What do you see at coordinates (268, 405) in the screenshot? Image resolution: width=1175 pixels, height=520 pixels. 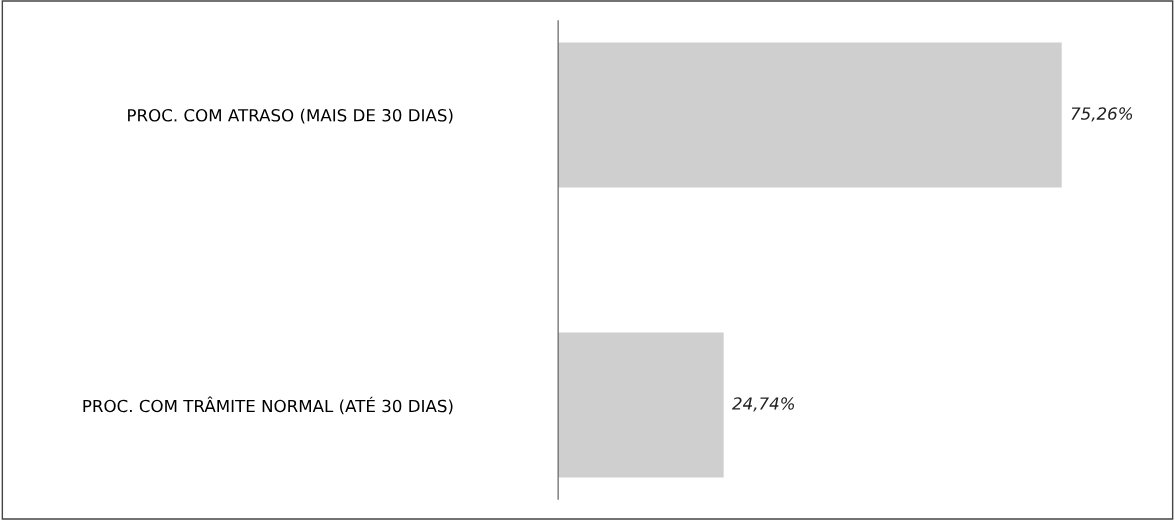 I see `y-tick-label: PROC. COM TRÂMITE NORMAL (ATÉ 30 DIAS)` at bounding box center [268, 405].